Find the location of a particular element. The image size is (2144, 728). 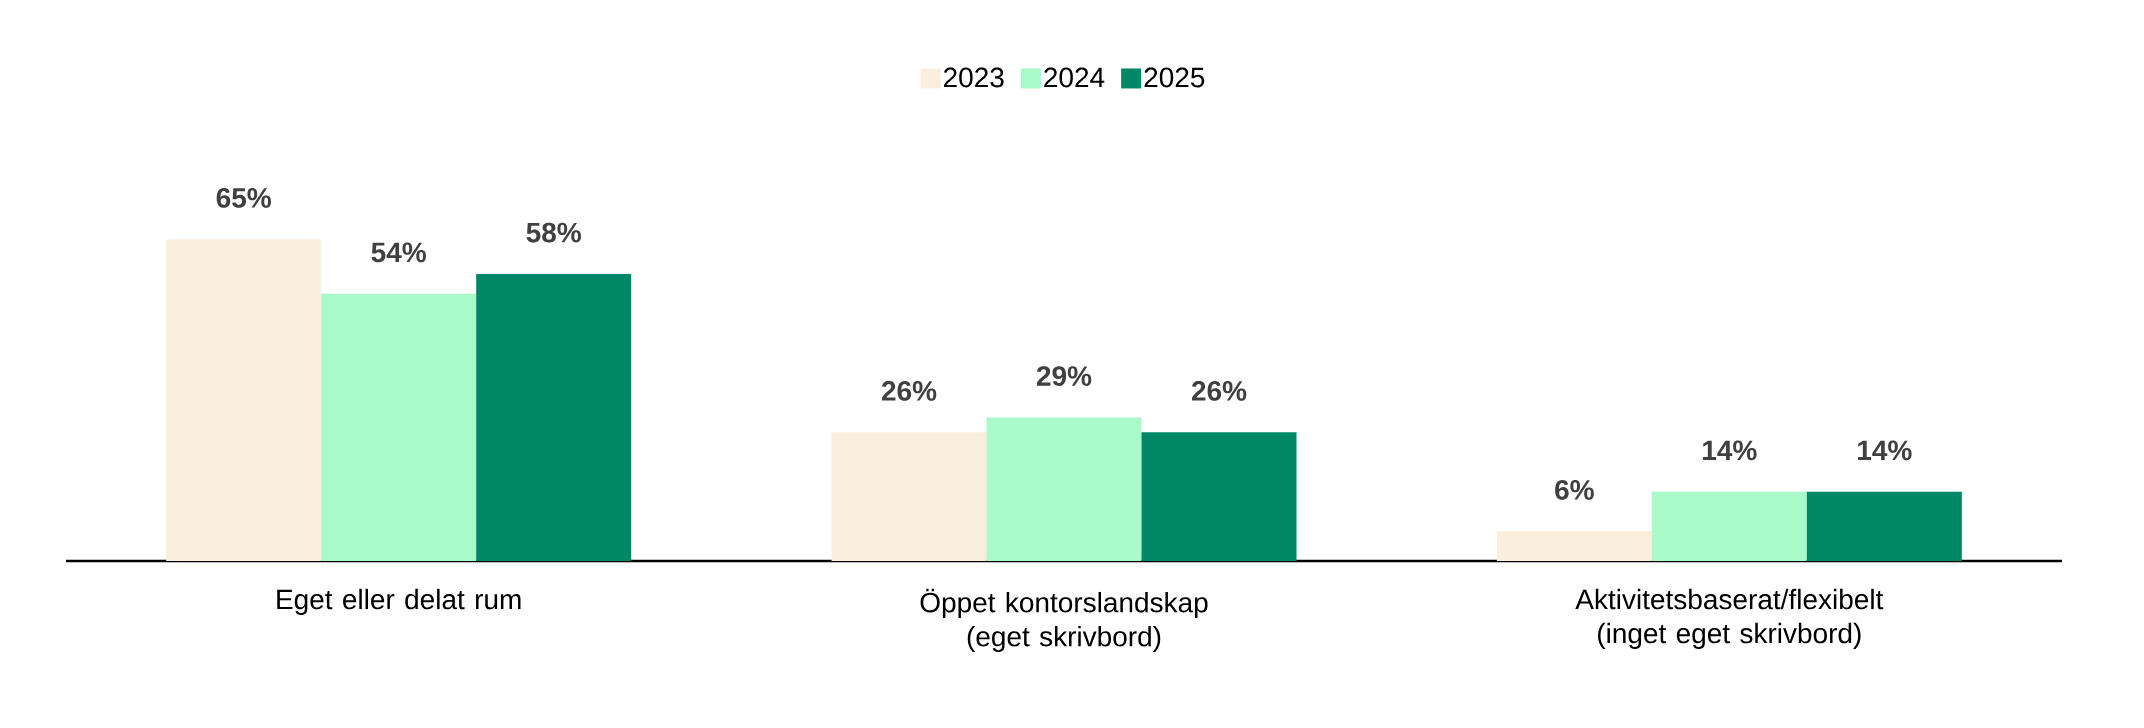

x-tick-label: Aktivitetsbaserat/flexibelt (inget eget skrivbord) is located at coordinates (1729, 618).